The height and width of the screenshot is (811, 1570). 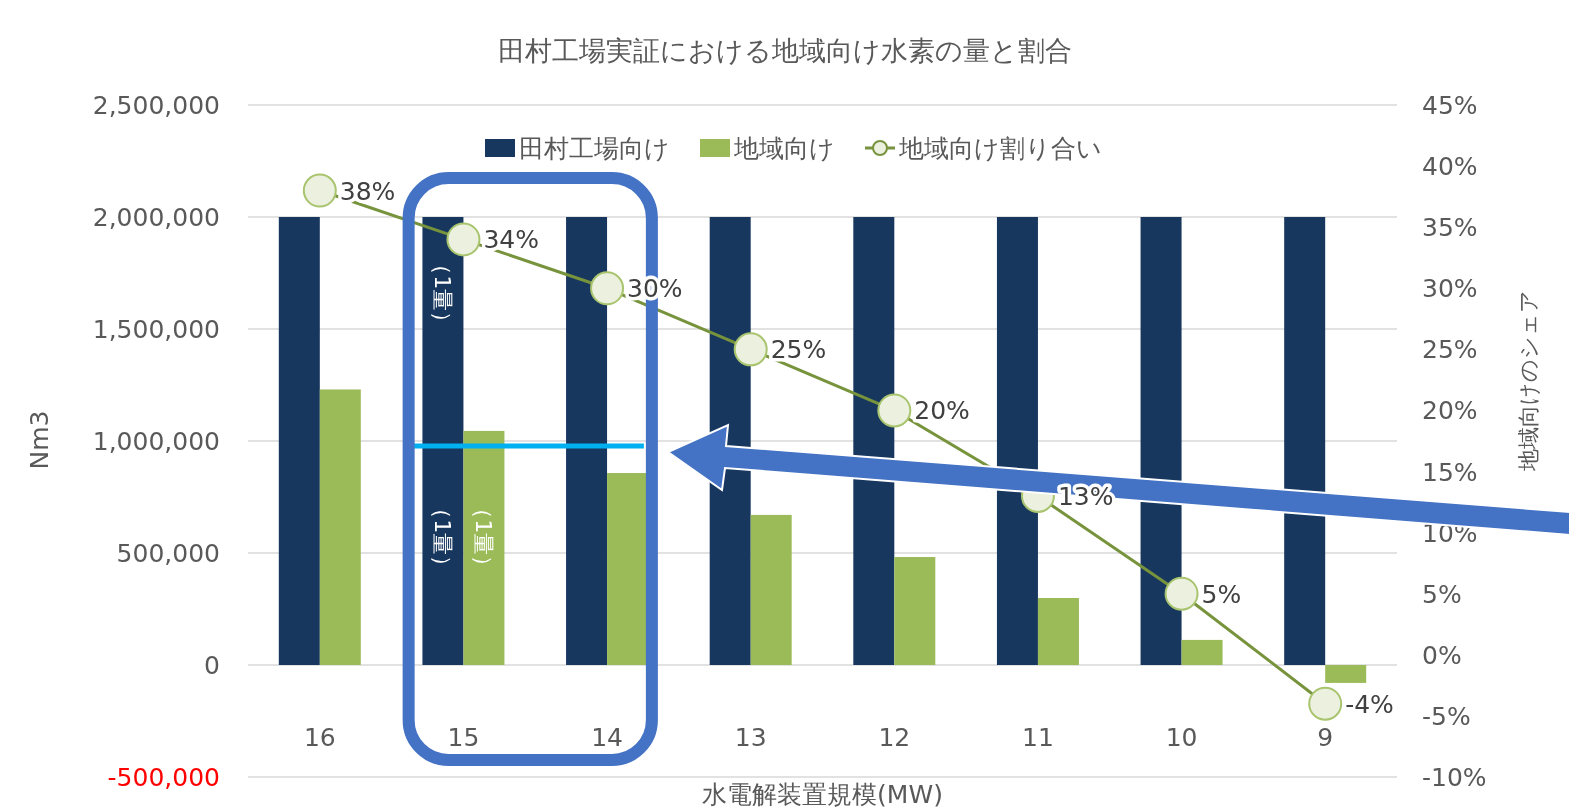 What do you see at coordinates (1450, 411) in the screenshot?
I see `y2-tick-label: 20%` at bounding box center [1450, 411].